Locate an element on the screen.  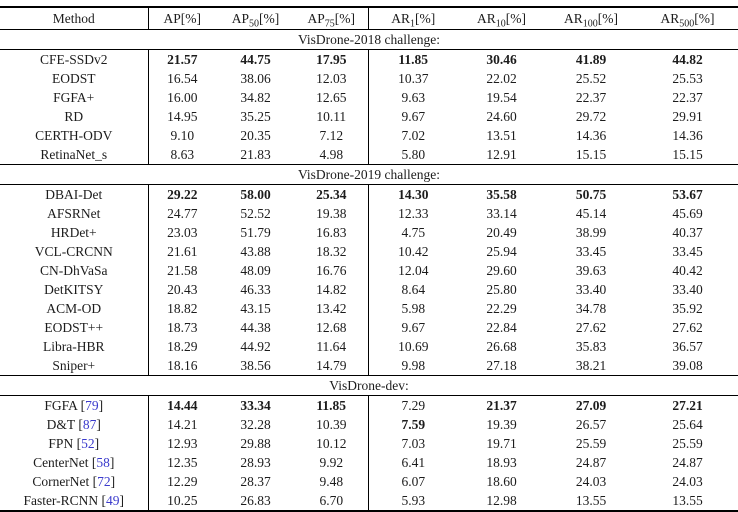
metric-value: 29.22 is located at coordinates (182, 194).